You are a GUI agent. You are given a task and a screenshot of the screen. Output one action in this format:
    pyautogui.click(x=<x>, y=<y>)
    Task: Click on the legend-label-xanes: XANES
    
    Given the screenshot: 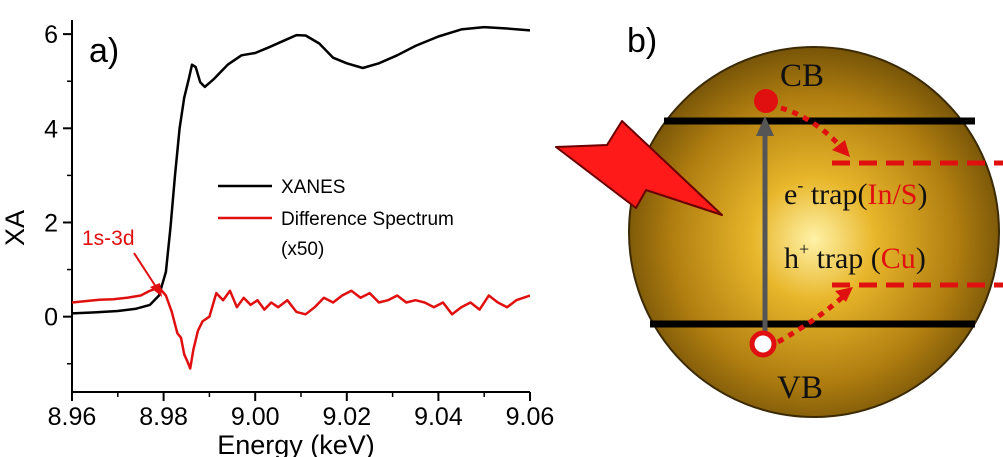 What is the action you would take?
    pyautogui.click(x=313, y=187)
    